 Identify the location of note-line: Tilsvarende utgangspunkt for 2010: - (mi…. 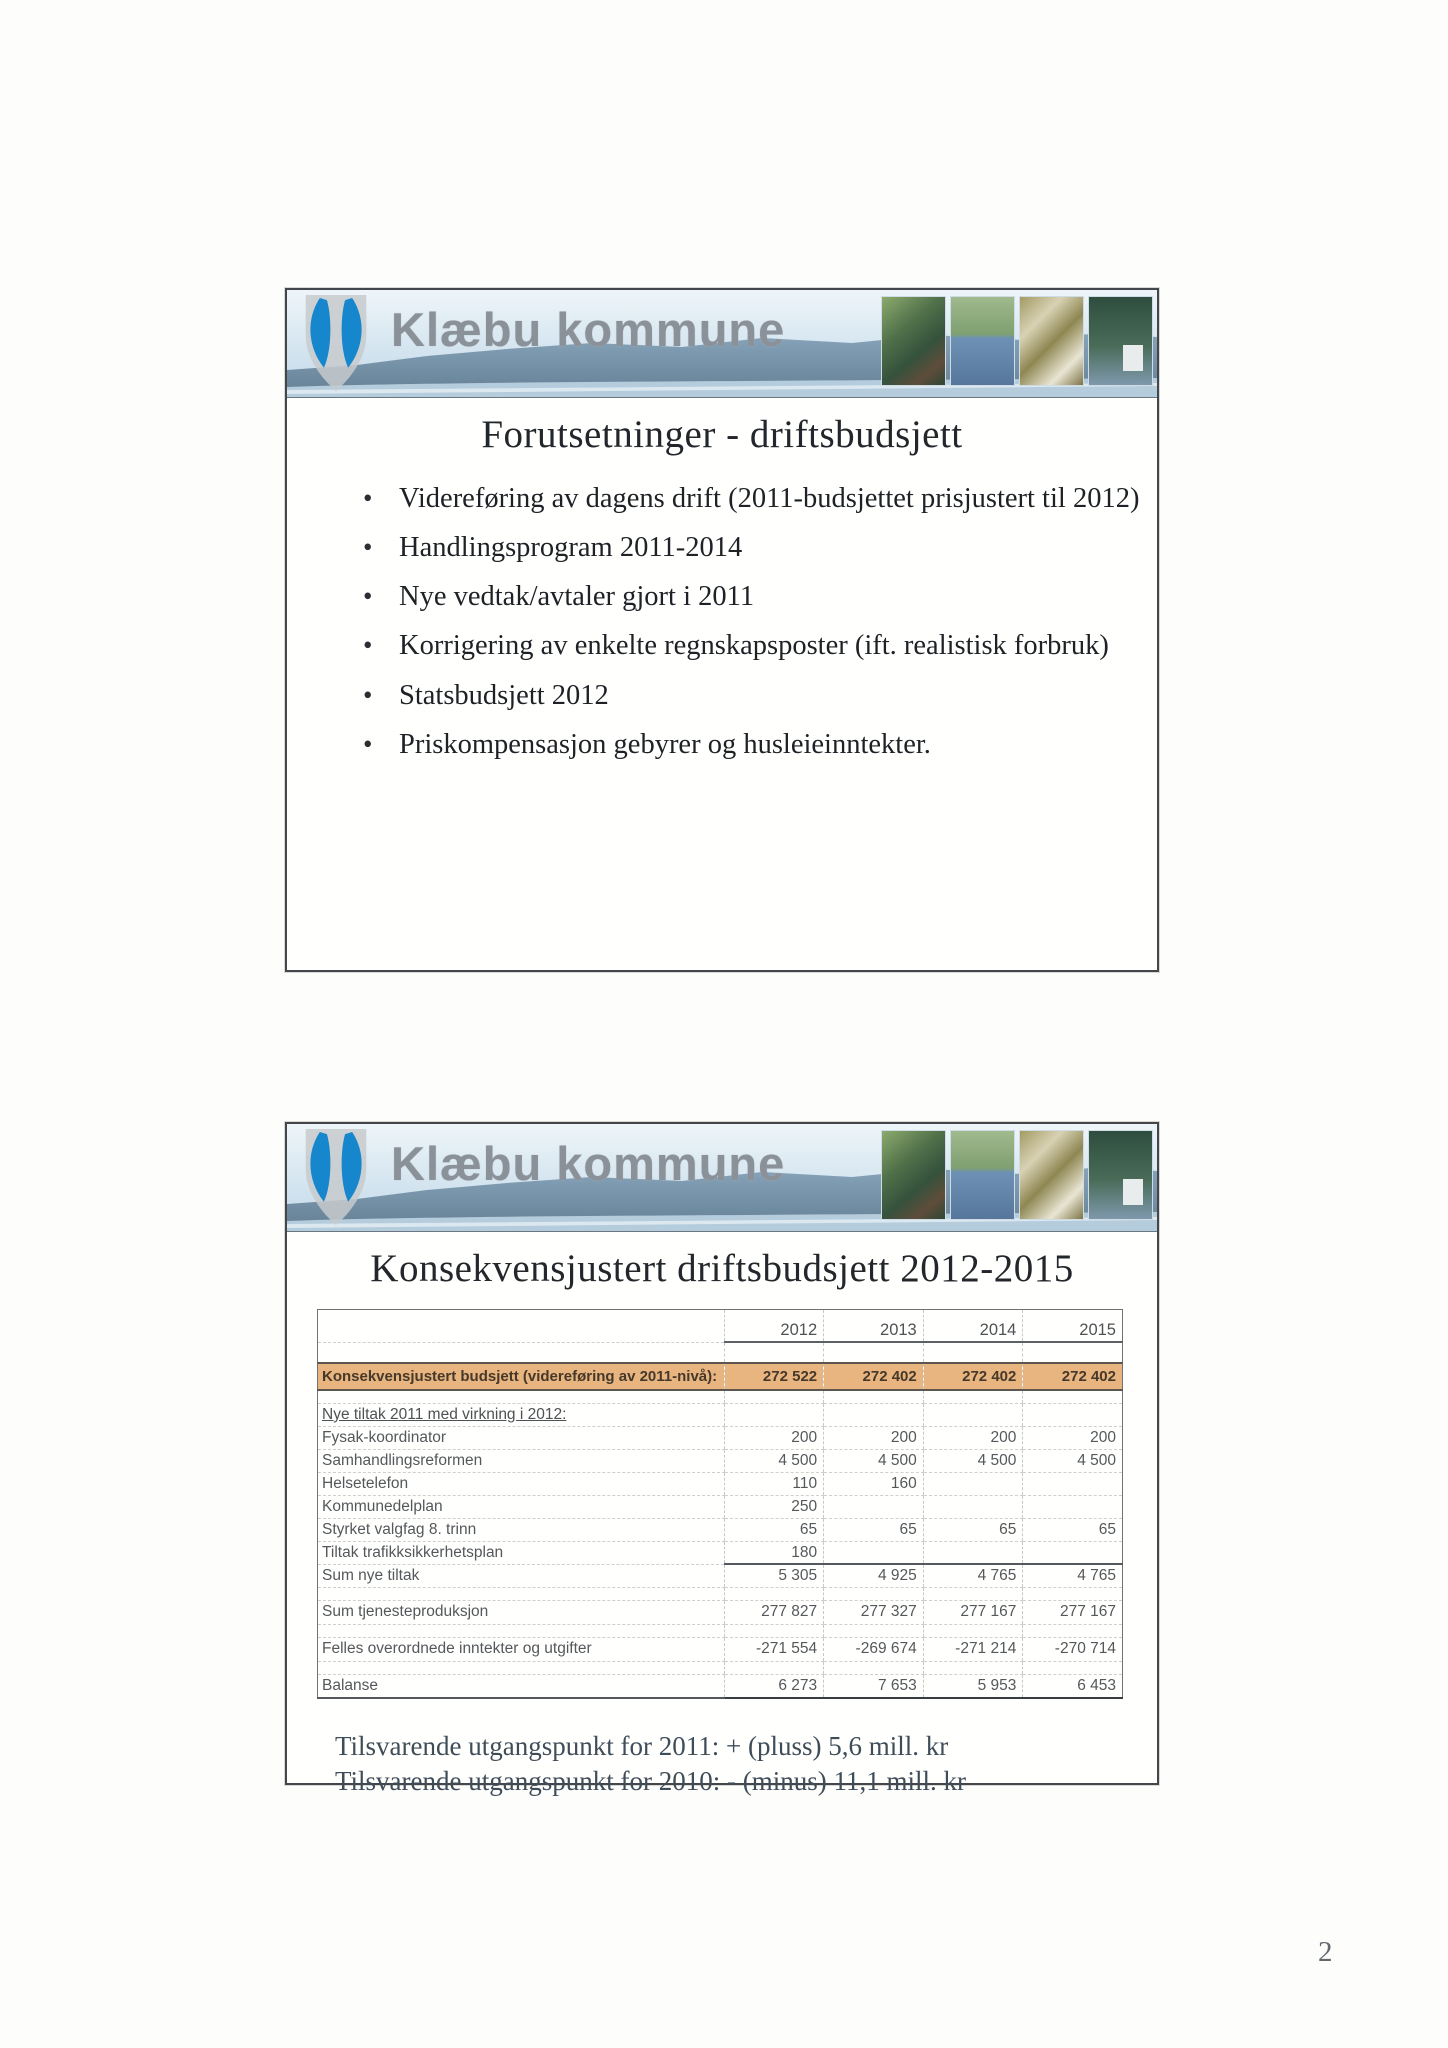
(650, 1780).